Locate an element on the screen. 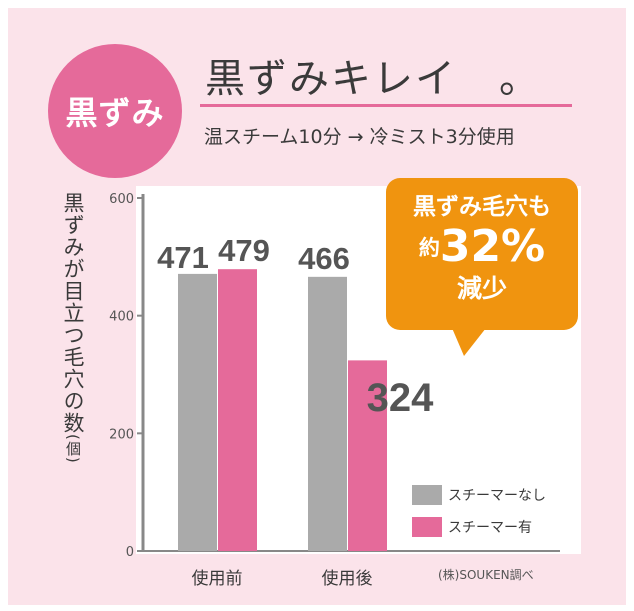 The height and width of the screenshot is (611, 634). legend-item-no-steamer: スチーマーなし is located at coordinates (479, 495).